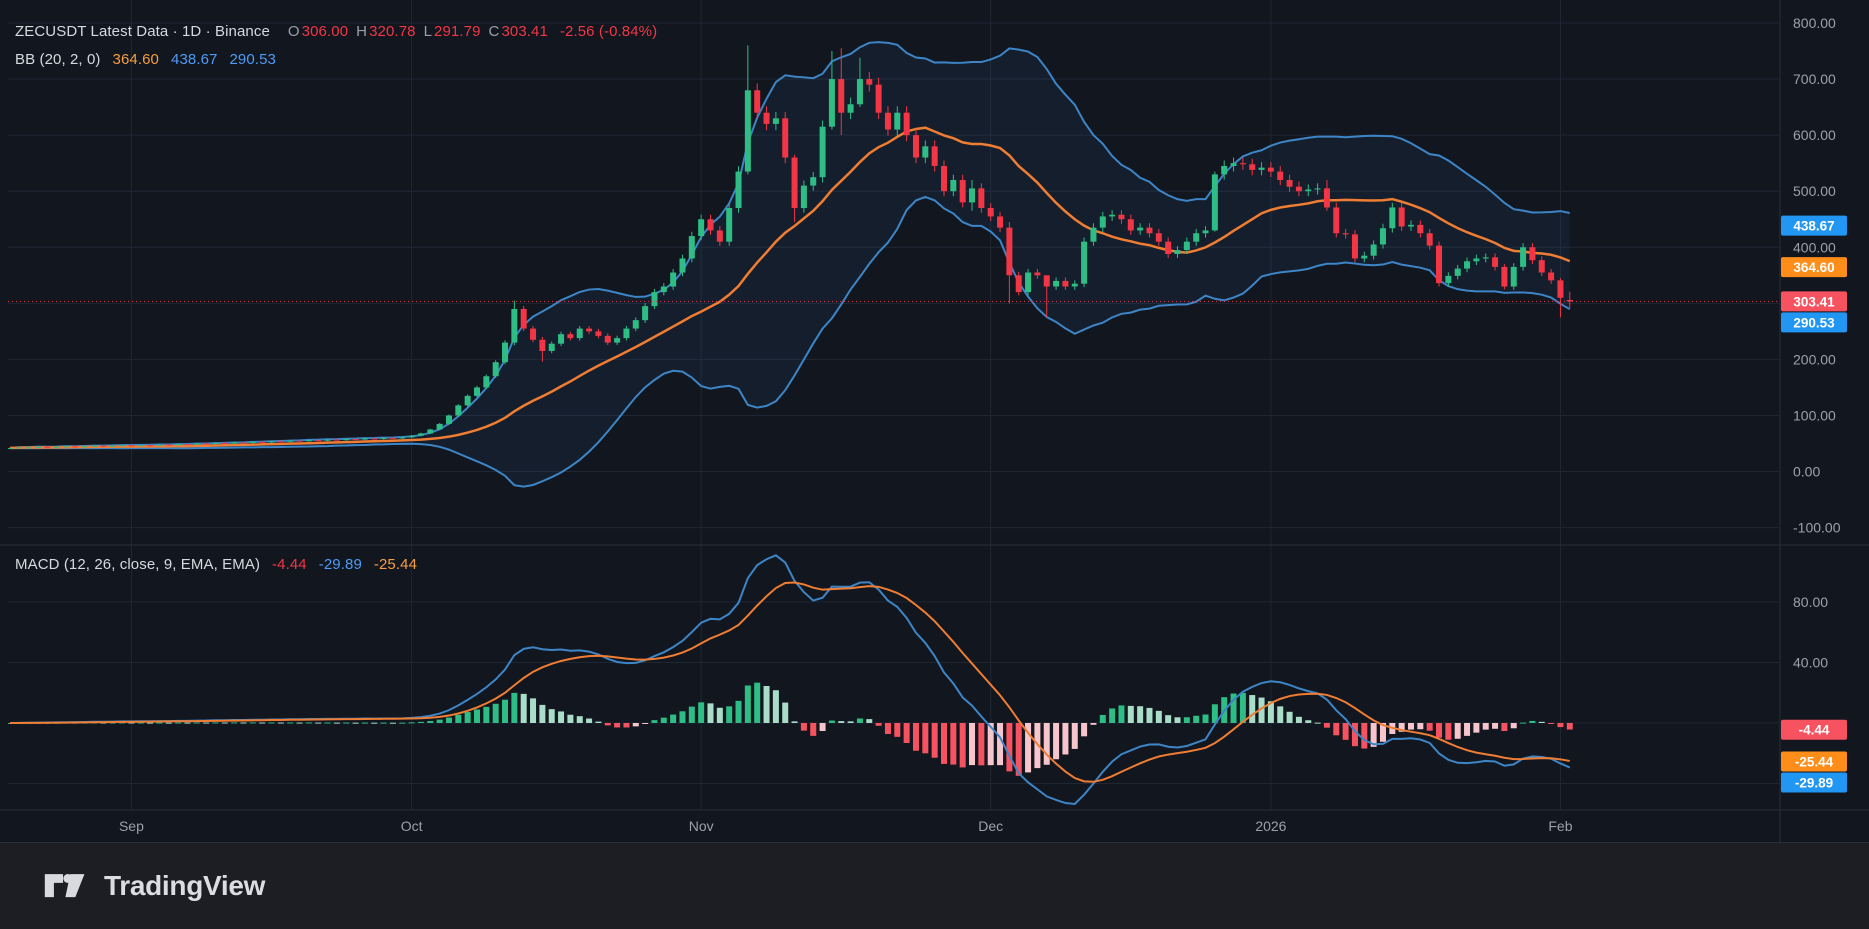 The width and height of the screenshot is (1869, 929). What do you see at coordinates (1806, 472) in the screenshot?
I see `svg-text: 0.00` at bounding box center [1806, 472].